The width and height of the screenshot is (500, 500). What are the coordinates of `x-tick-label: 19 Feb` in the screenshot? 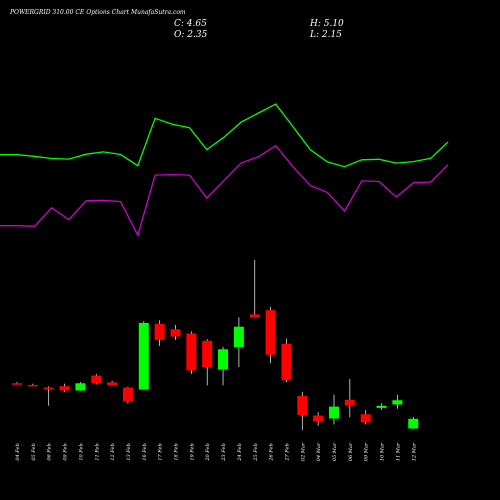 It's located at (192, 451).